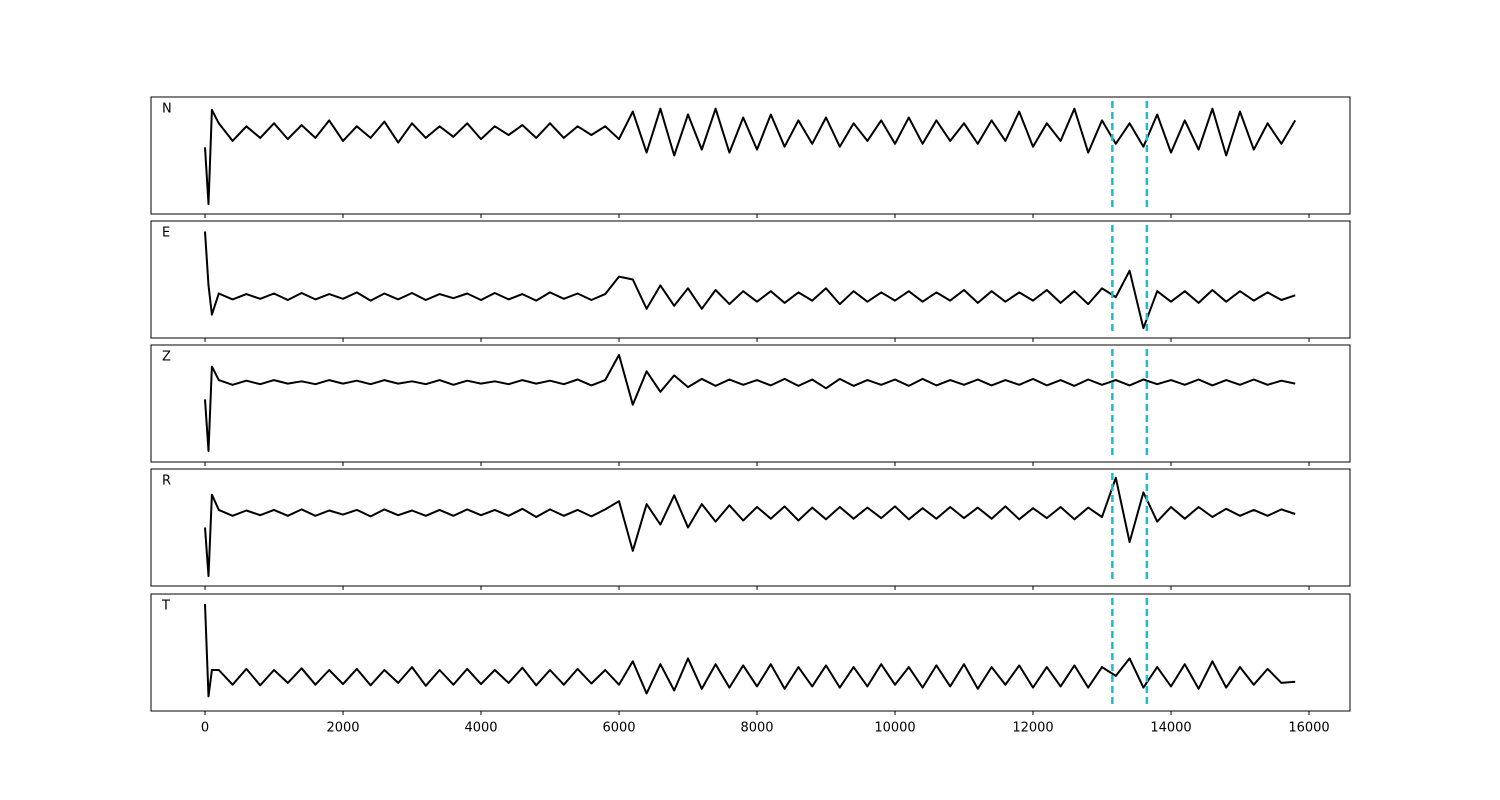  I want to click on x-tick-label: 16000, so click(1308, 728).